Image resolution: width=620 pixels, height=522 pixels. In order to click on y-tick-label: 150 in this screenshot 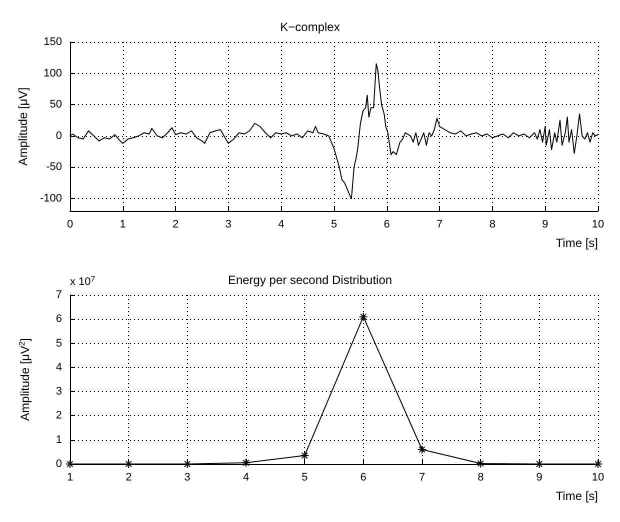, I will do `click(53, 42)`.